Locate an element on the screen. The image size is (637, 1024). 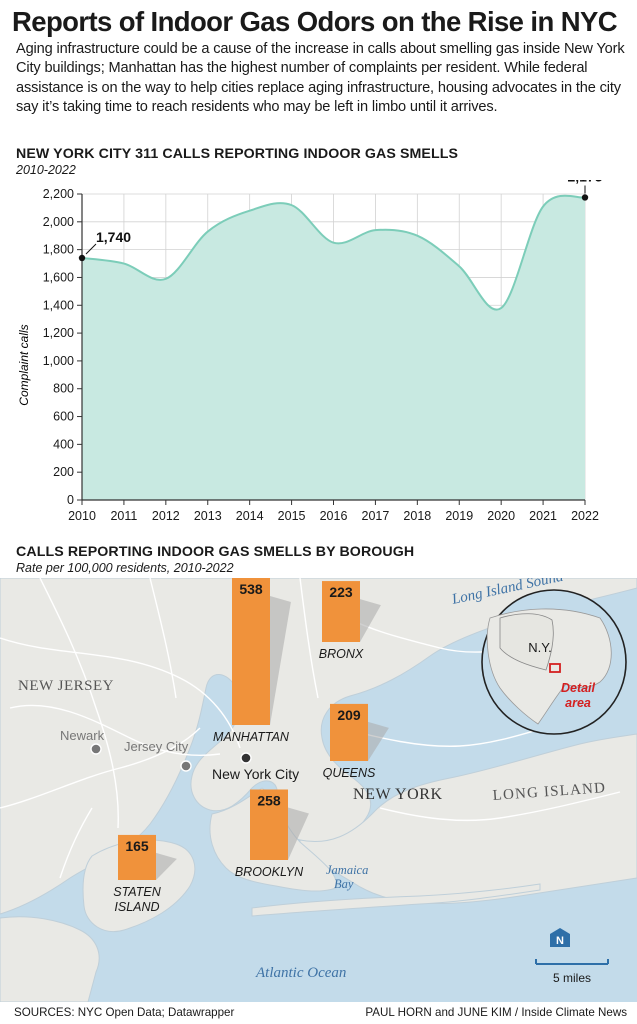
label-new-jersey: NEW JERSEY is located at coordinates (66, 686).